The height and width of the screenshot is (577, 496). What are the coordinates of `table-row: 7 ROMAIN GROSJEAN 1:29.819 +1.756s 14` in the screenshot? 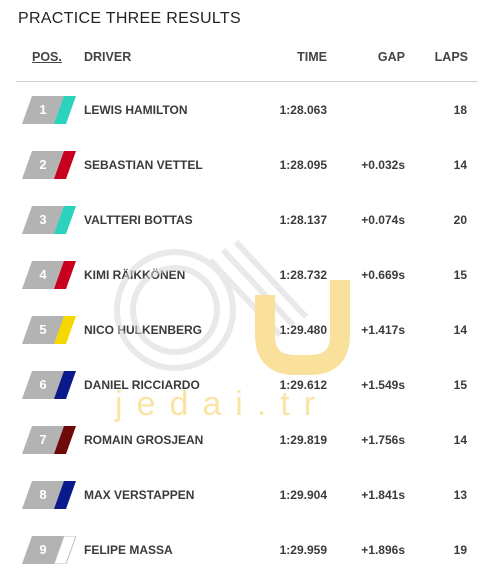 It's located at (248, 439).